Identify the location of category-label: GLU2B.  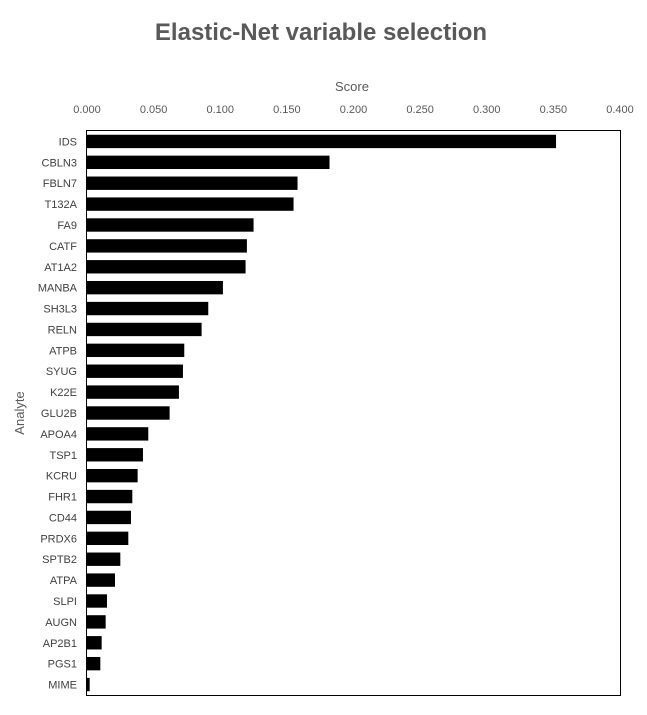
(59, 414).